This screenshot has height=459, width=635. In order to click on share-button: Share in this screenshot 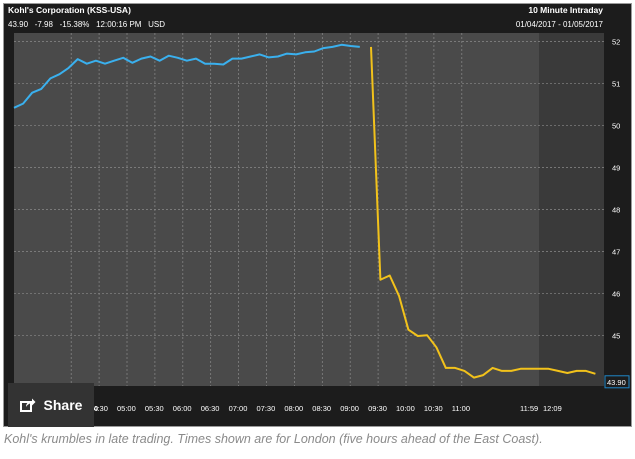, I will do `click(51, 405)`.